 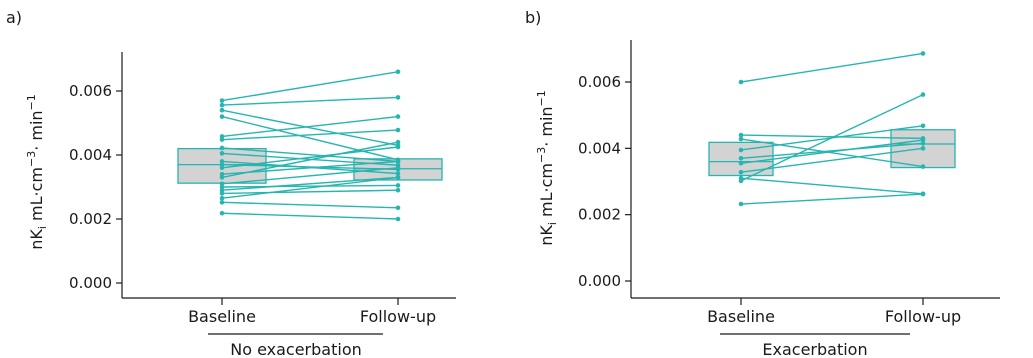 What do you see at coordinates (296, 349) in the screenshot?
I see `group-label: No exacerbation` at bounding box center [296, 349].